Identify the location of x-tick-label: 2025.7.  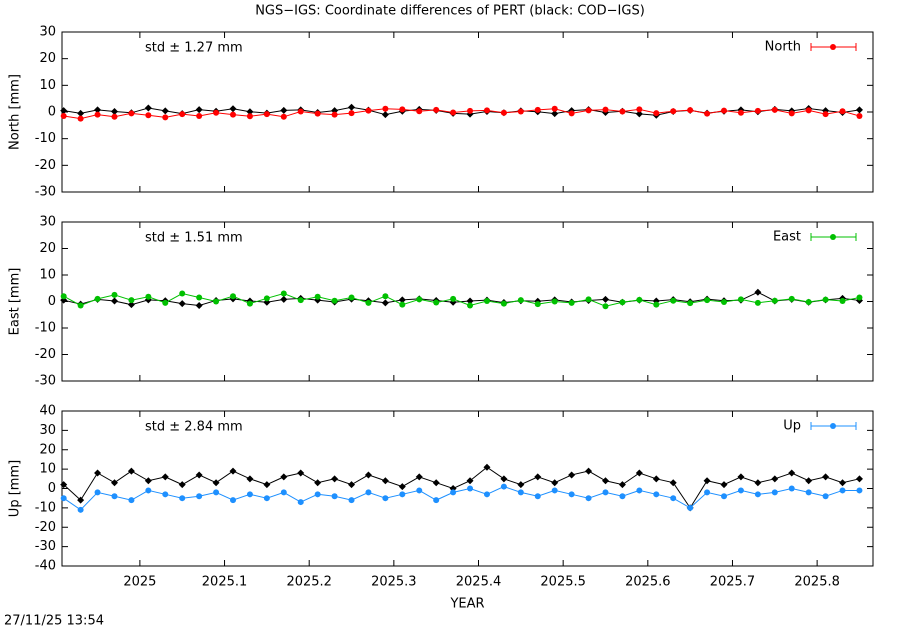
(733, 582).